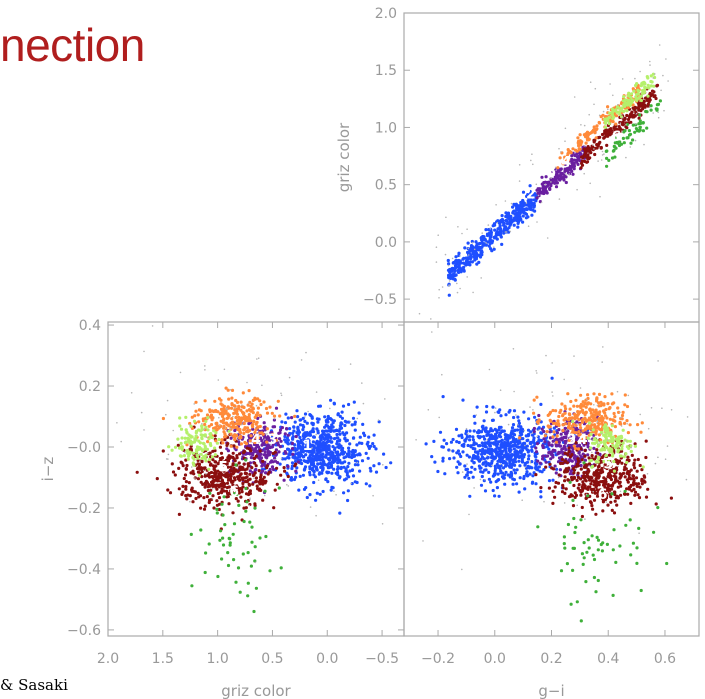 The image size is (705, 699). I want to click on x-tick-label: 1.0, so click(217, 659).